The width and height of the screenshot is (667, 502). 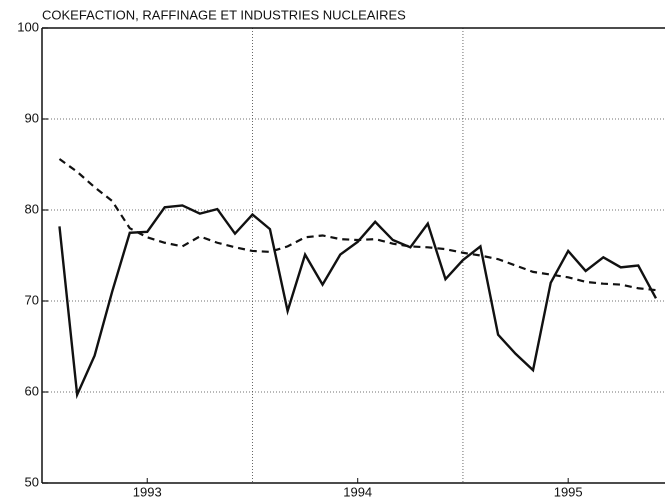 What do you see at coordinates (32, 117) in the screenshot?
I see `y-tick-label: 90` at bounding box center [32, 117].